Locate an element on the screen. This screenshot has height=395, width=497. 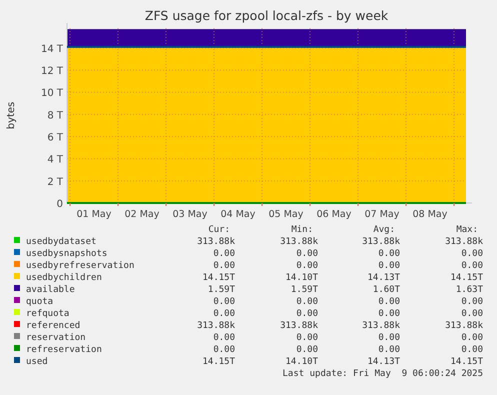
text: Cur: is located at coordinates (219, 230).